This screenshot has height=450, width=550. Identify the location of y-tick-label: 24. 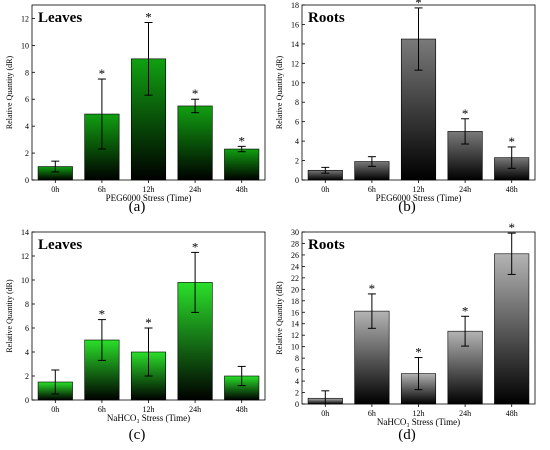
(295, 266).